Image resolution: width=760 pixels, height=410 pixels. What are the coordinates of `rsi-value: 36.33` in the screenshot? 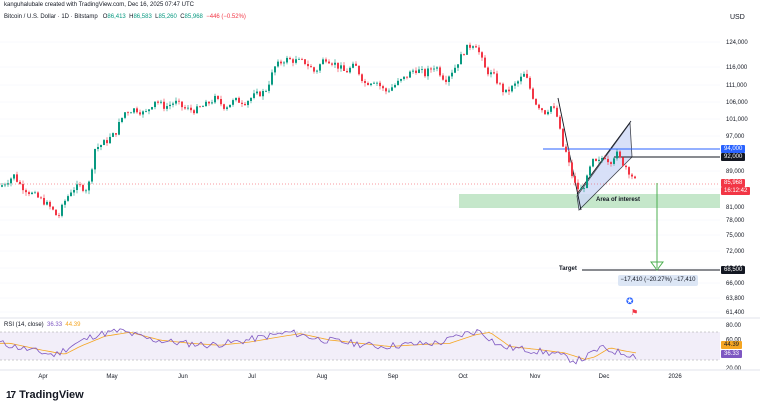 It's located at (55, 325).